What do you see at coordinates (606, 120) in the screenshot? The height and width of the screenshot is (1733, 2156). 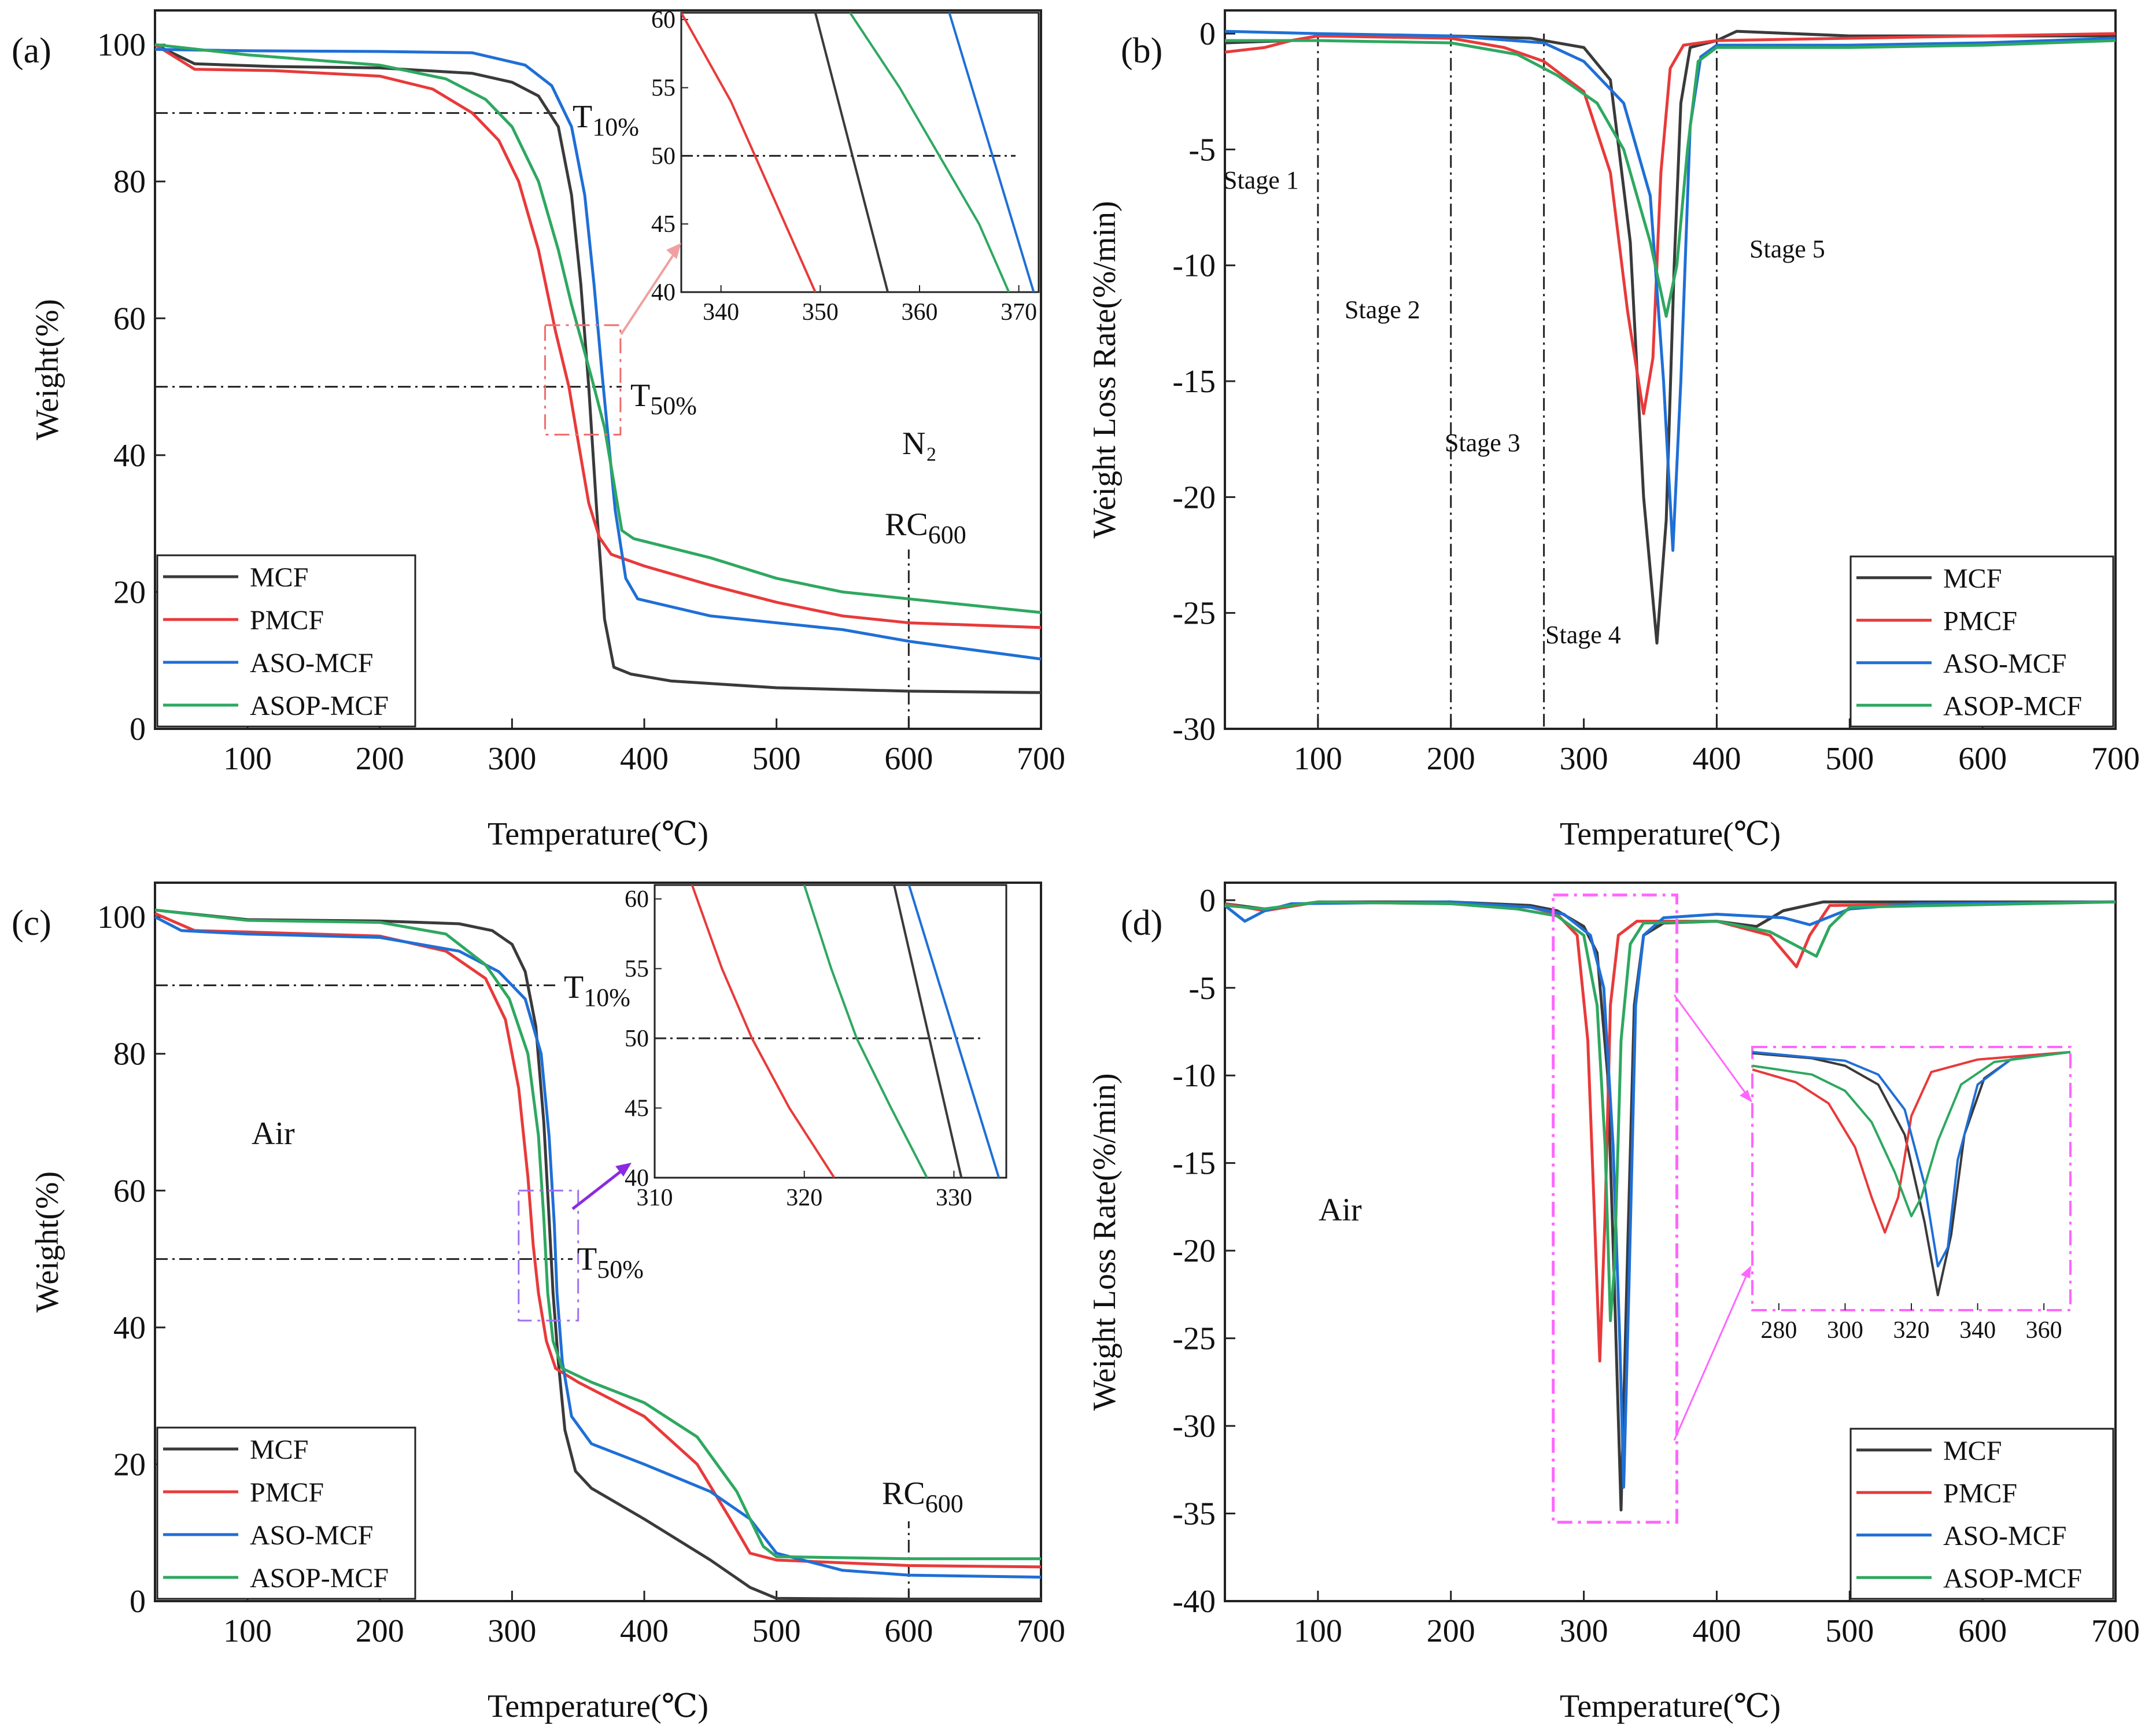 I see `panel-a-t10-label: T10%` at bounding box center [606, 120].